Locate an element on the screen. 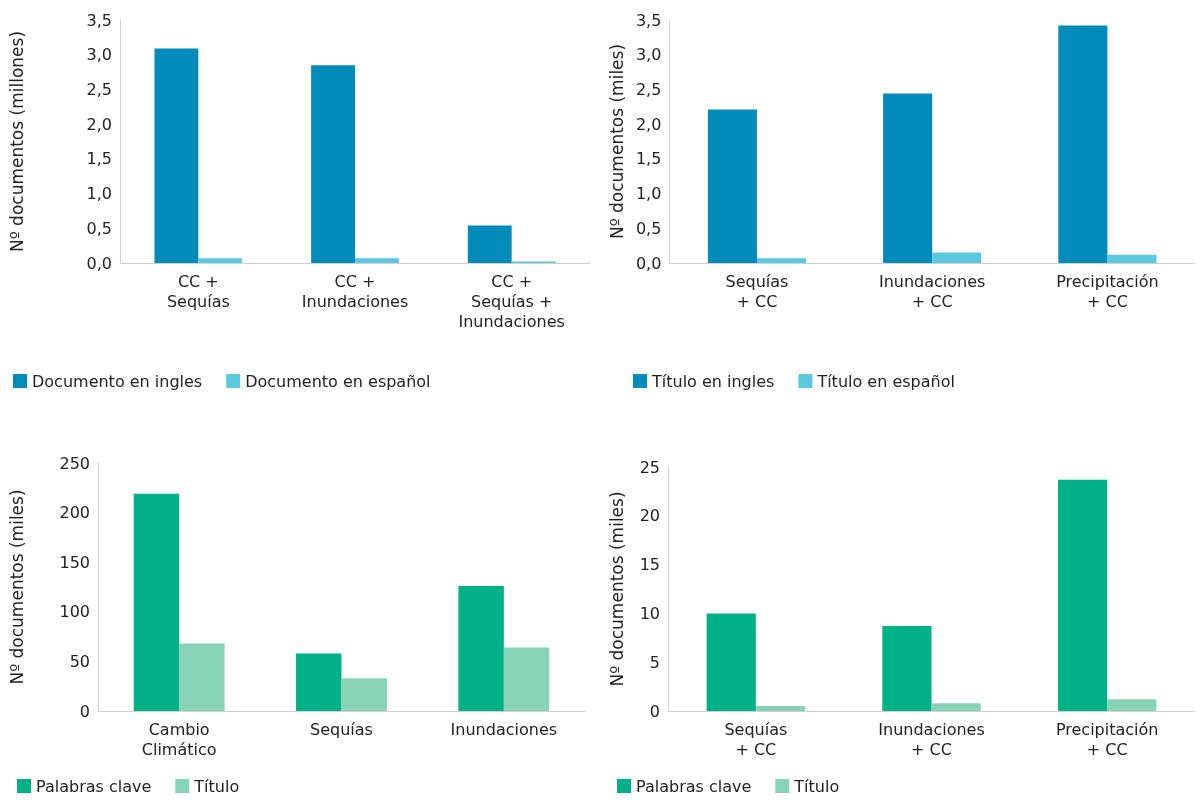 Image resolution: width=1201 pixels, height=805 pixels. x-tick-label: Inundaciones is located at coordinates (504, 729).